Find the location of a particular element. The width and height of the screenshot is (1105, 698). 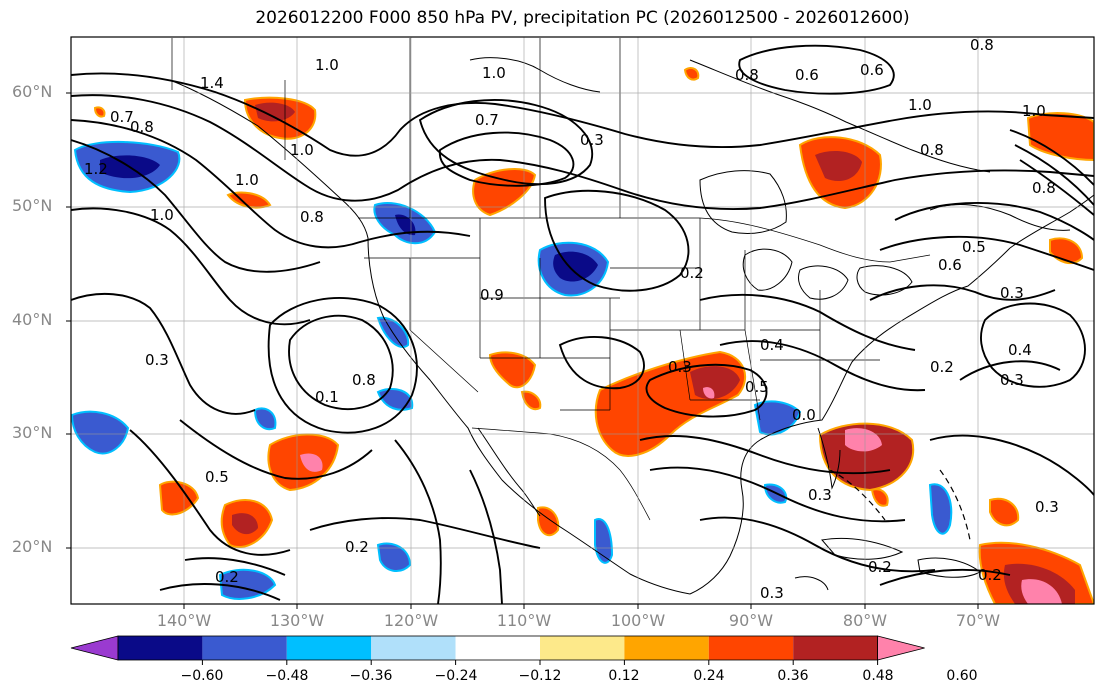

colorbar-extend-high is located at coordinates (901, 648).